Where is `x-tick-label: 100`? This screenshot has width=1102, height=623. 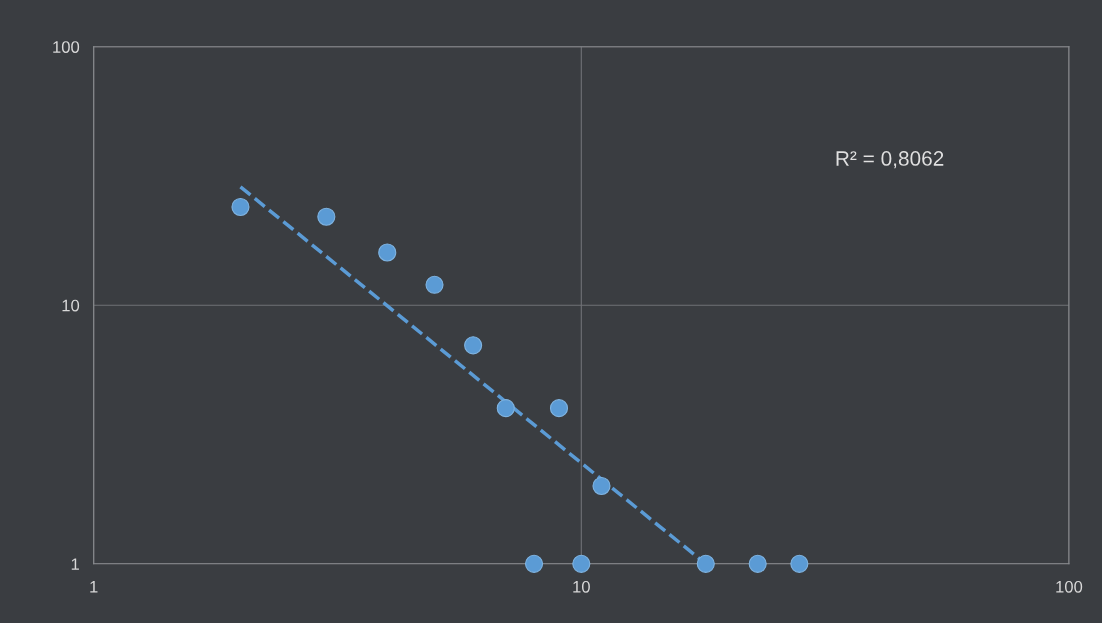
x-tick-label: 100 is located at coordinates (1069, 586).